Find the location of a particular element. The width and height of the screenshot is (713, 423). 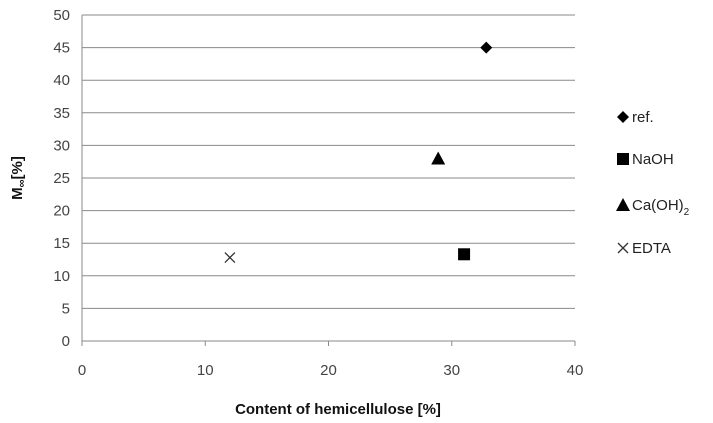

y-tick-labels: 0 5 10 15 20 25 30 35 40 45 50 is located at coordinates (61, 178).